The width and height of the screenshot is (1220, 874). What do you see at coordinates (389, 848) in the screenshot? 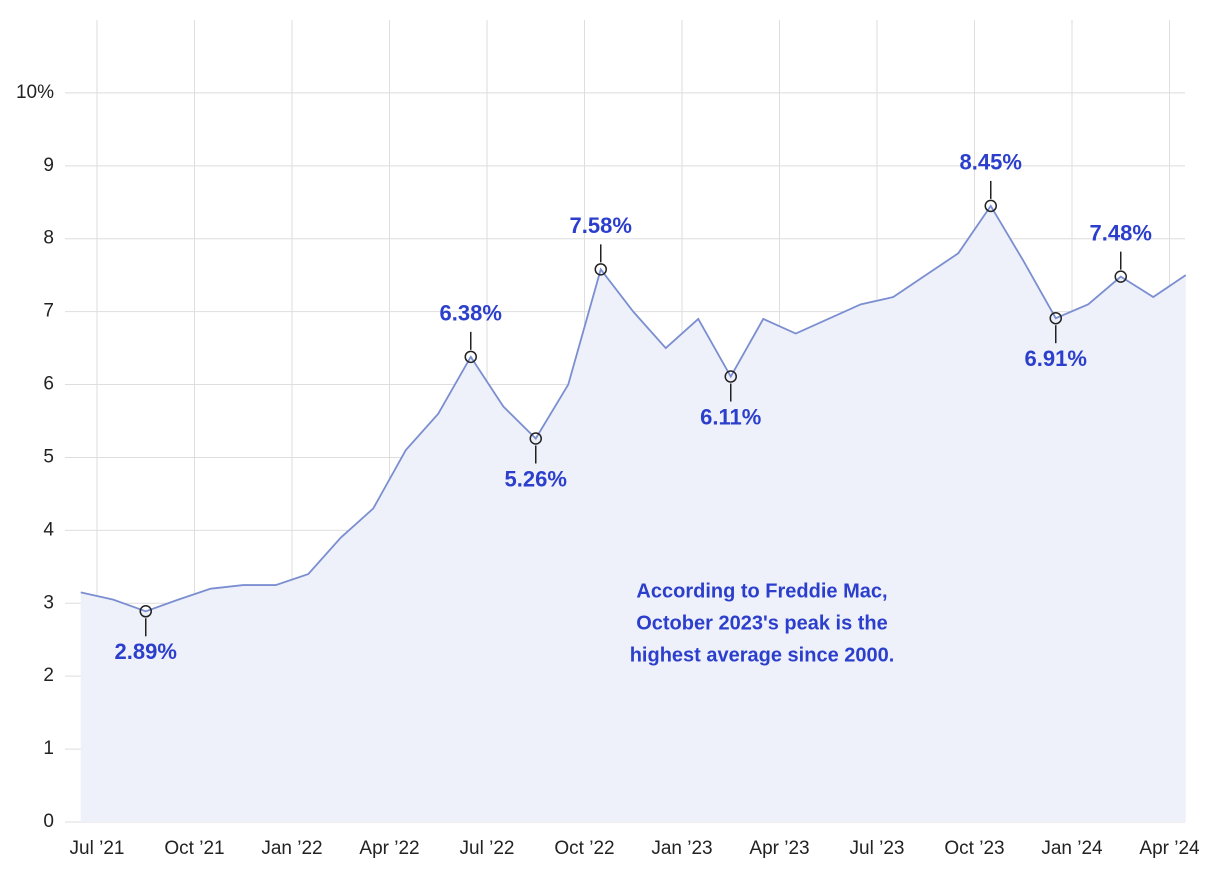
I see `x-tick-label: Apr ’22` at bounding box center [389, 848].